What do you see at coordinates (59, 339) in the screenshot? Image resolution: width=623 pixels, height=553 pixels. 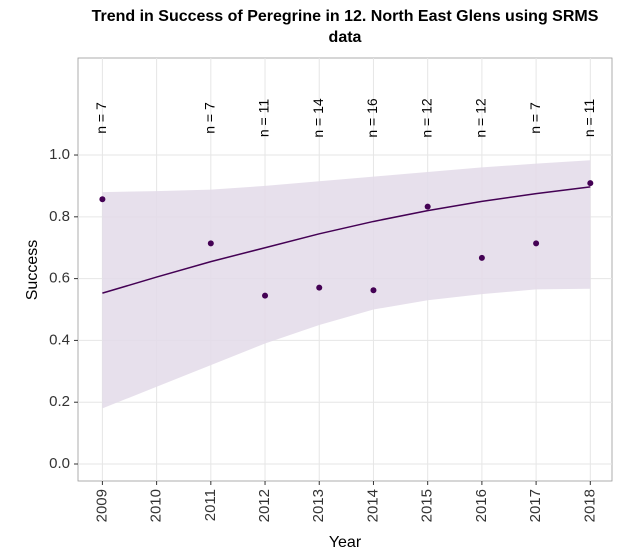 I see `y-tick-label: 0.4` at bounding box center [59, 339].